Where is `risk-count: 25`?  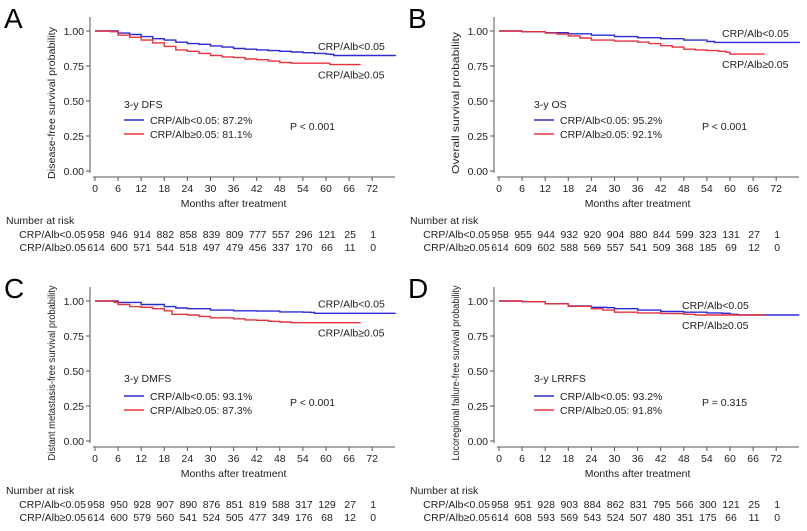
risk-count: 25 is located at coordinates (350, 235).